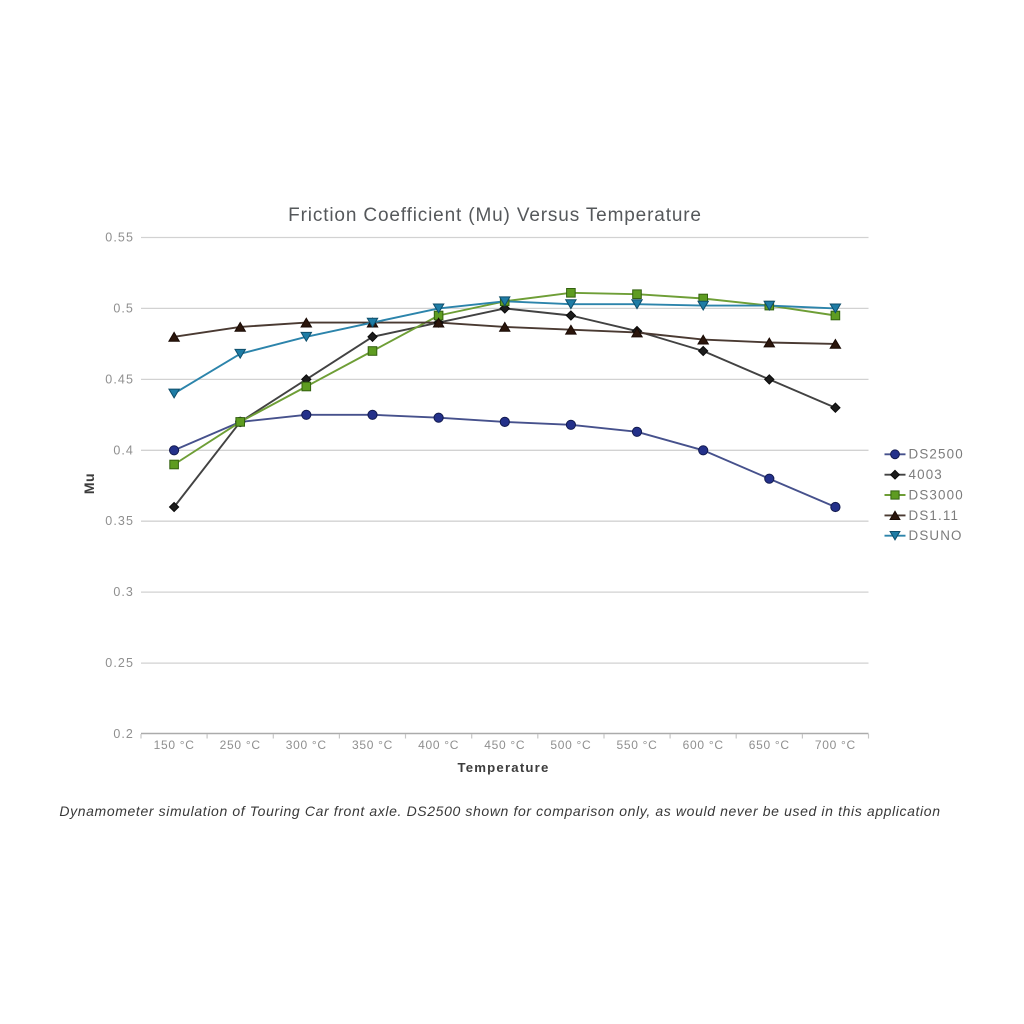 Image resolution: width=1024 pixels, height=1024 pixels. I want to click on svg-text: DS2500, so click(936, 454).